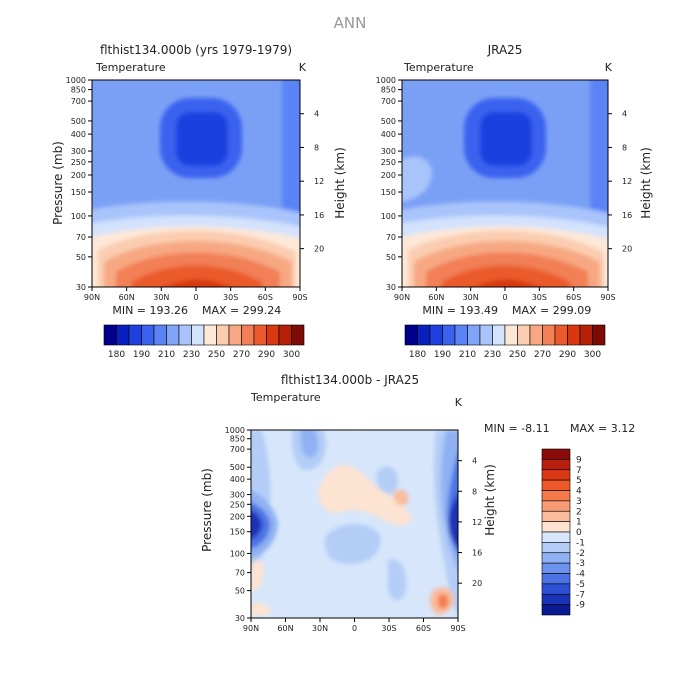 This screenshot has width=700, height=700. Describe the element at coordinates (340, 182) in the screenshot. I see `panel-model-ylabel-right: Height (km)` at that location.